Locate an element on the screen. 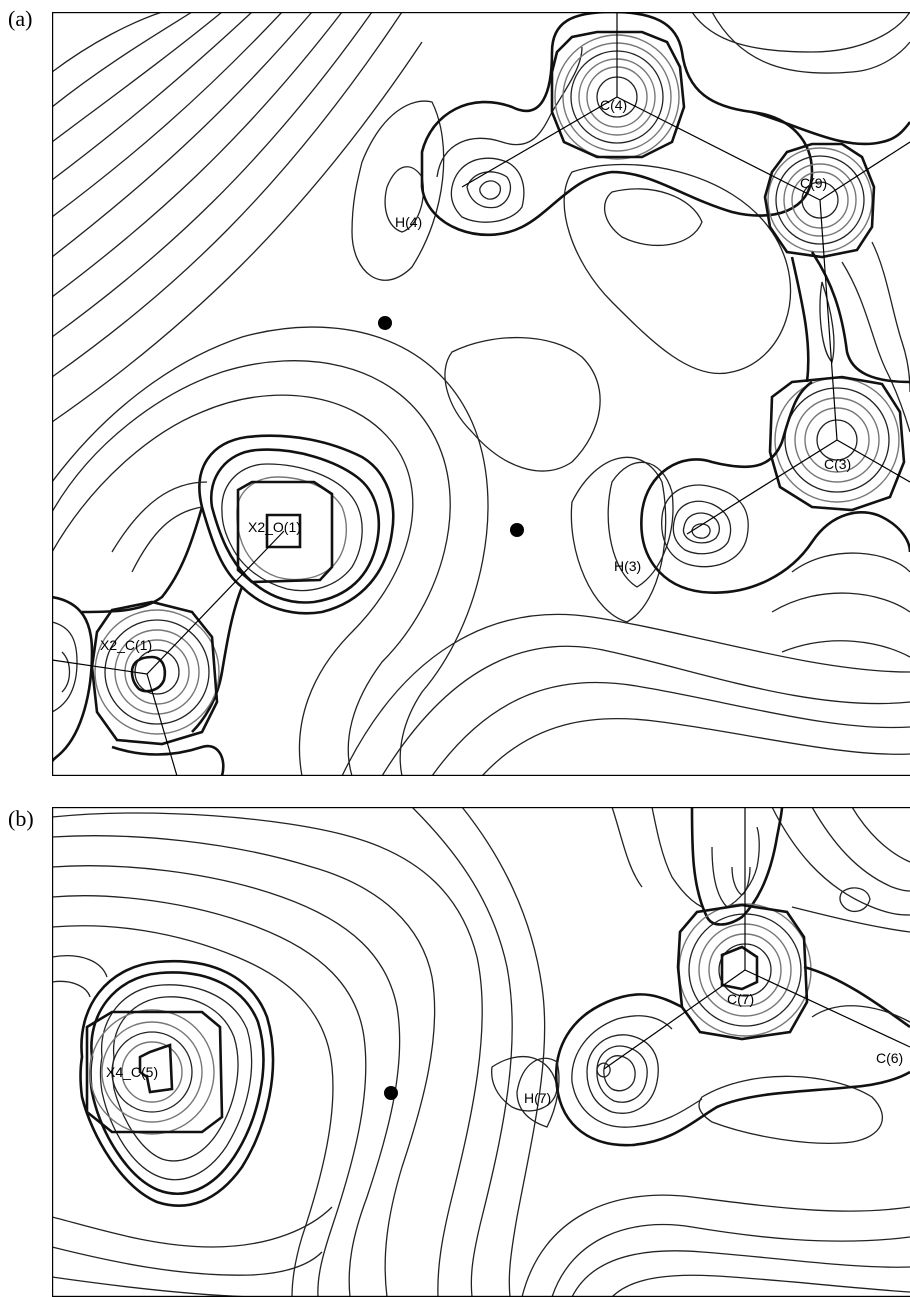 The image size is (910, 1297). atom-label-c9: C(9) is located at coordinates (813, 183).